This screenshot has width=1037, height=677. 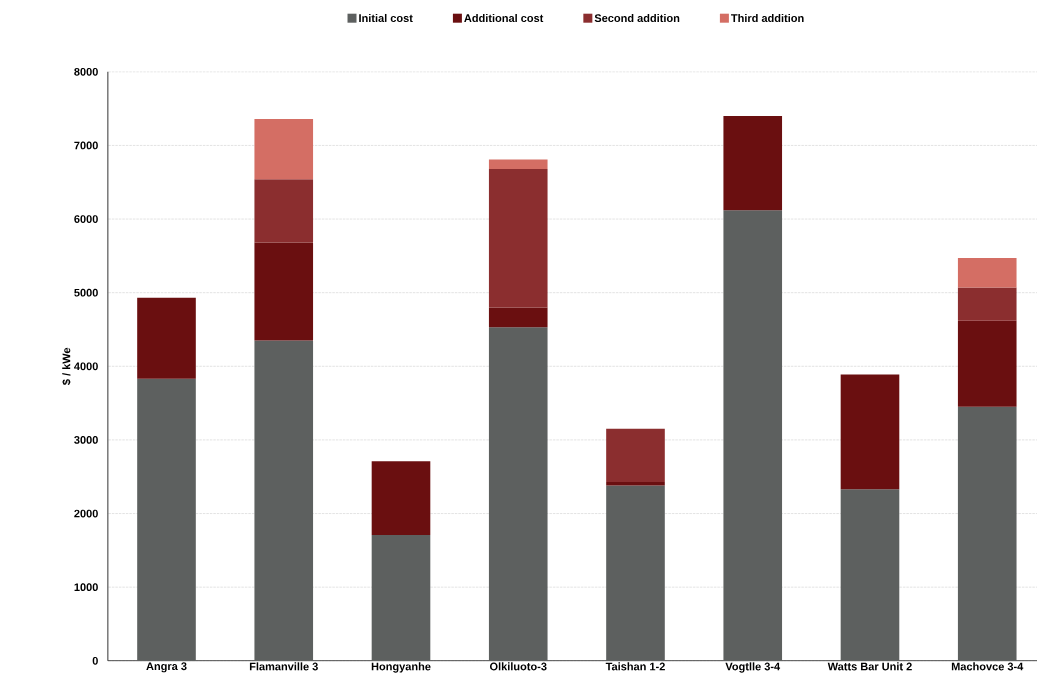 I want to click on y-tick-label: 3000, so click(x=86, y=440).